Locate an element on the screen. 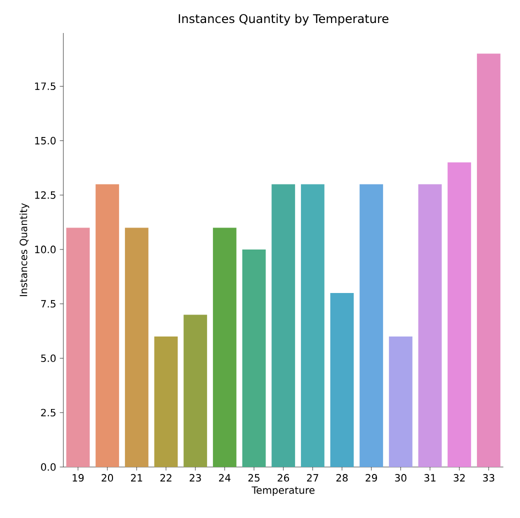 Image resolution: width=520 pixels, height=518 pixels. y-tick-label: 15.0 is located at coordinates (45, 140).